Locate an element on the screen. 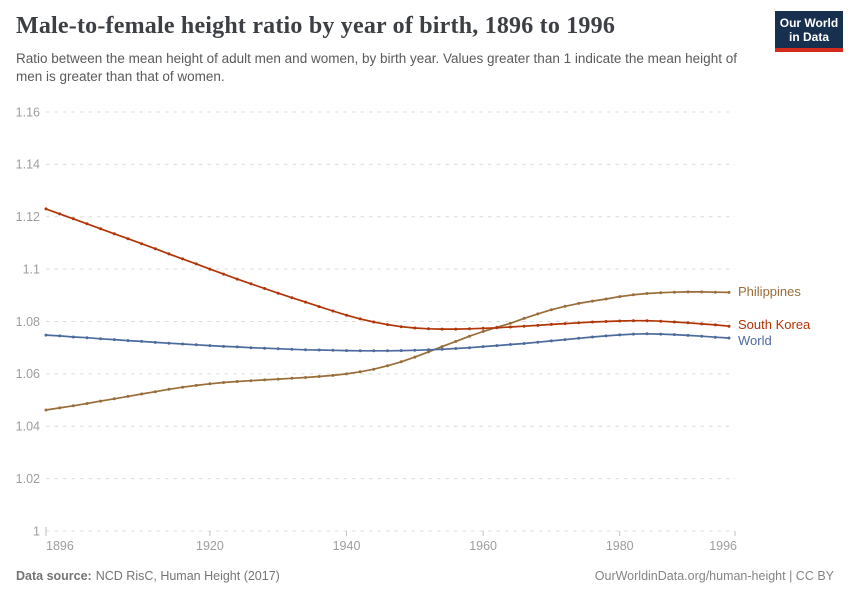 The image size is (850, 600). data-source-label: Data source: is located at coordinates (54, 576).